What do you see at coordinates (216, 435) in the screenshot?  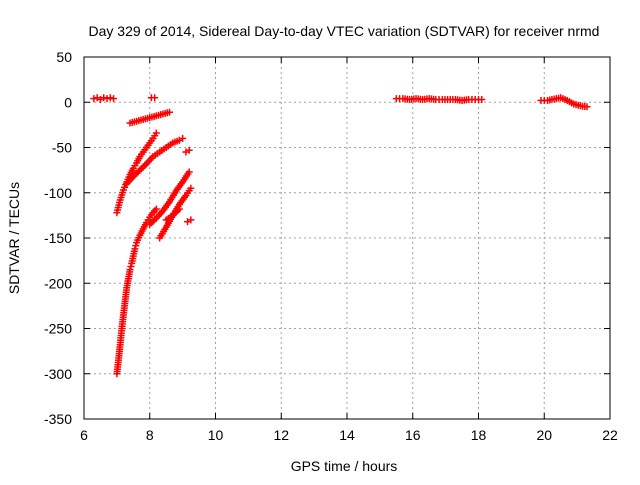 I see `x-tick-label: 10` at bounding box center [216, 435].